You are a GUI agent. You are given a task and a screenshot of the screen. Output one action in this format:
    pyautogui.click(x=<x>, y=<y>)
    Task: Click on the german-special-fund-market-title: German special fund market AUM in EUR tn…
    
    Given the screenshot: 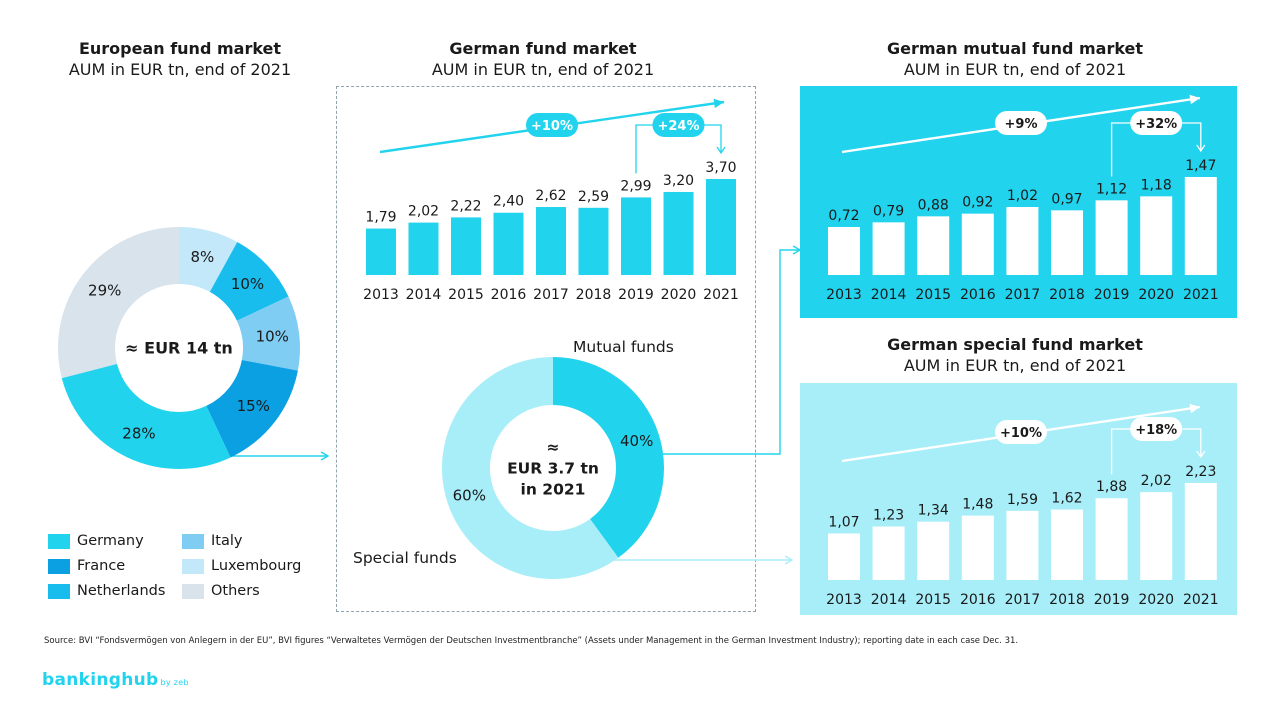 What is the action you would take?
    pyautogui.click(x=1015, y=355)
    